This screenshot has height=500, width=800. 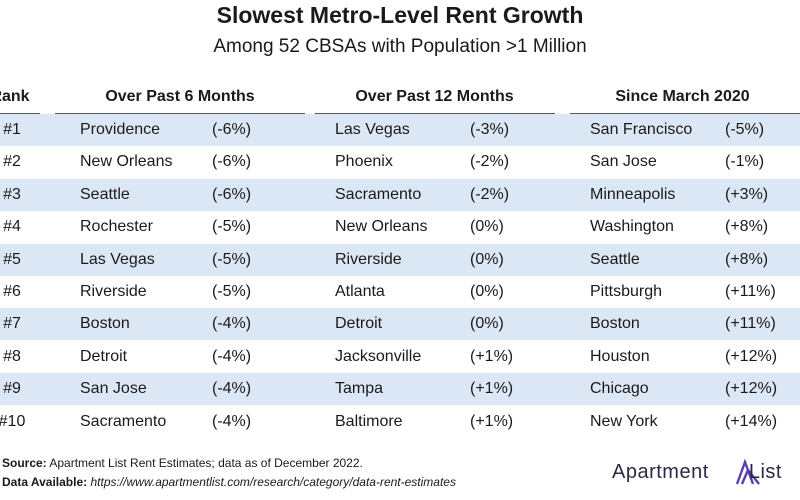 I want to click on metro-name: Providence, so click(x=120, y=129).